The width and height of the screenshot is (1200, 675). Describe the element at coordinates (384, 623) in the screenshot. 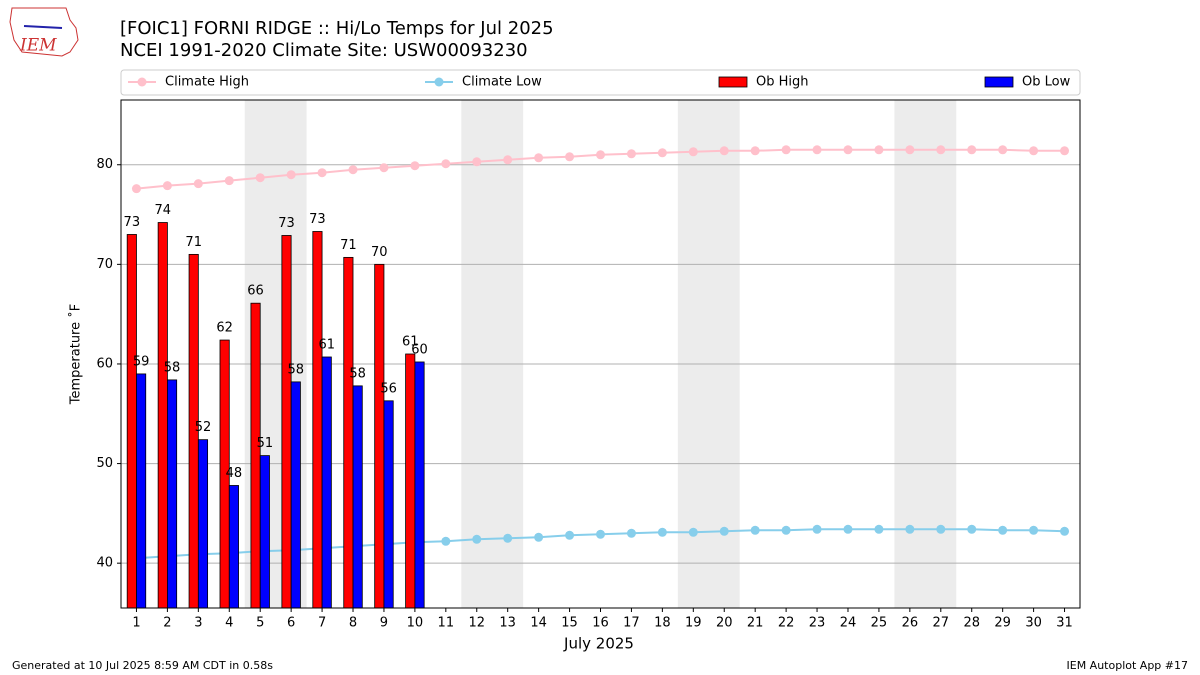

I see `x-tick-label: 9` at that location.